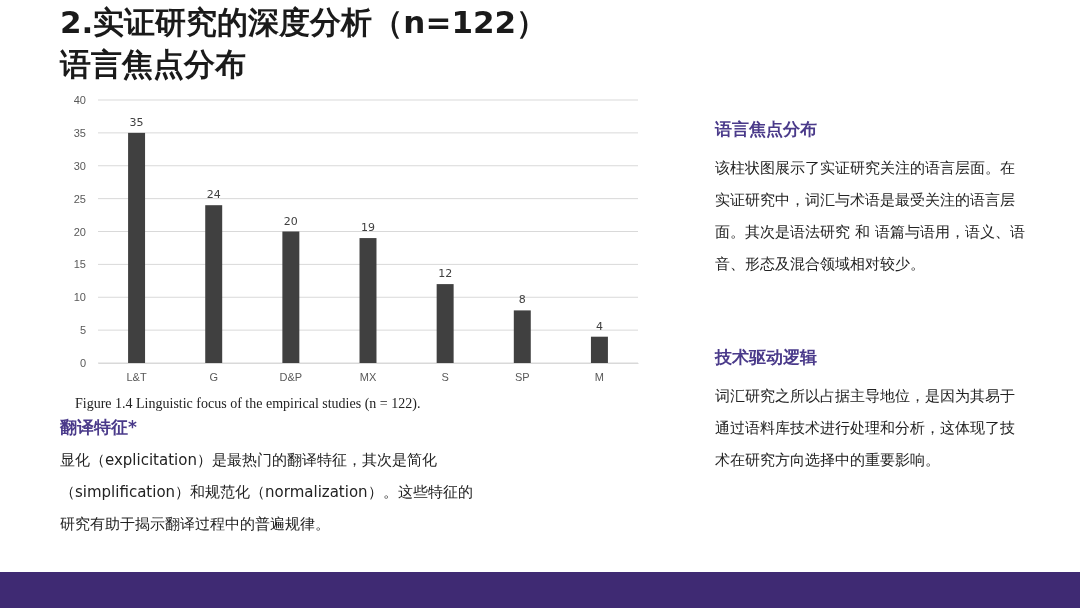 The height and width of the screenshot is (608, 1080). I want to click on text: 翻译特征*, so click(99, 427).